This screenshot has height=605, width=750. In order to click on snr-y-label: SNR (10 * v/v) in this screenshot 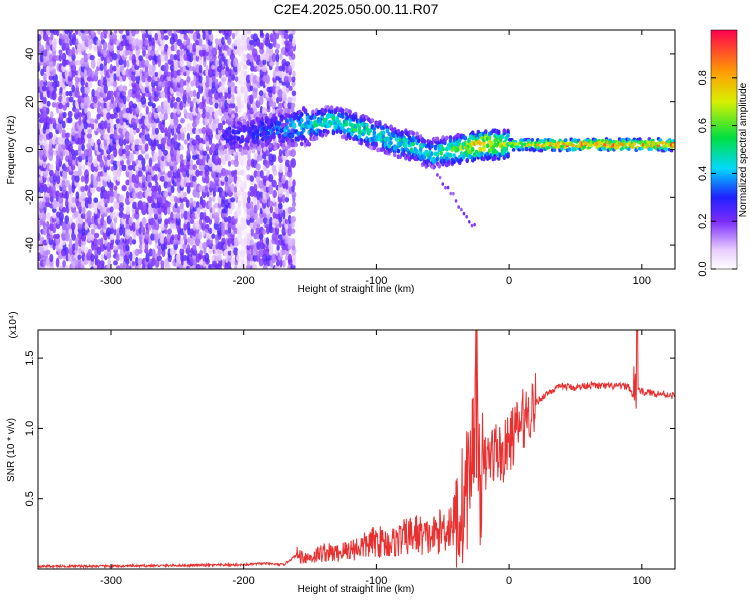, I will do `click(11, 450)`.